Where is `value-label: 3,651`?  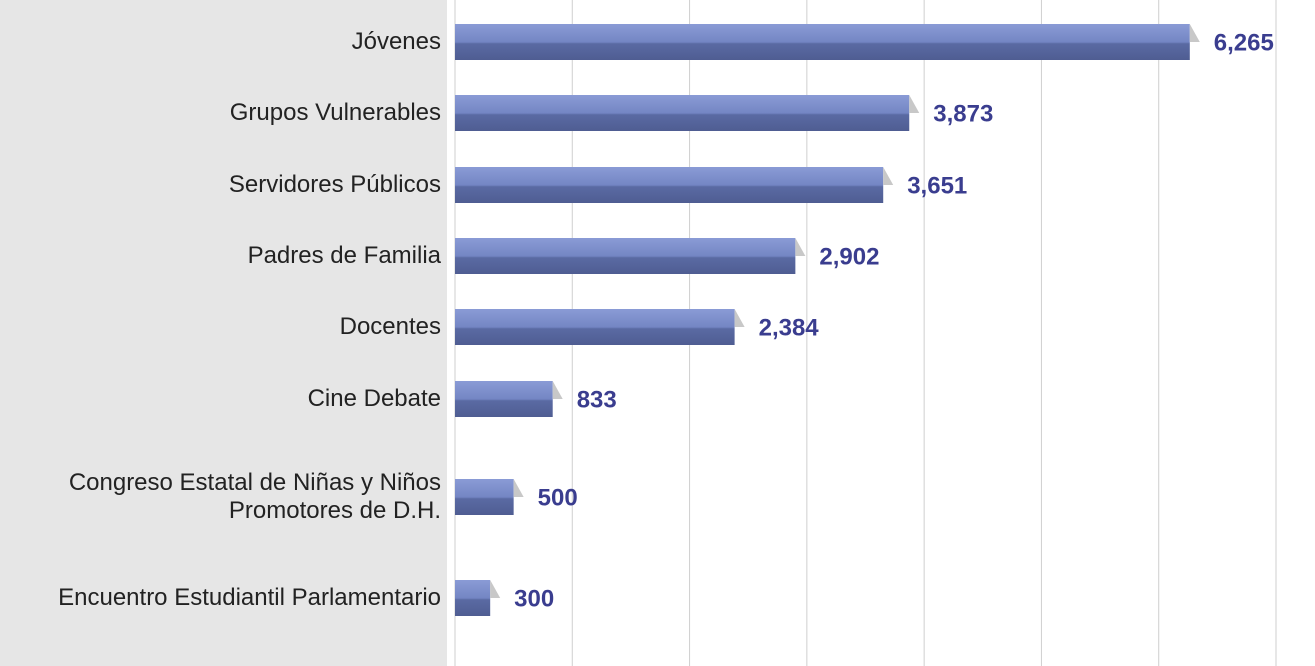
value-label: 3,651 is located at coordinates (937, 185).